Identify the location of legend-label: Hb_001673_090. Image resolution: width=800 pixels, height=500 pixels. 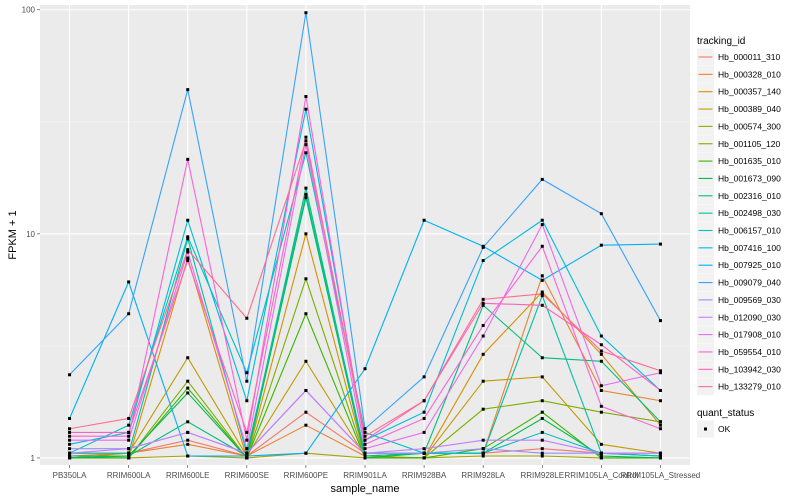
(749, 178).